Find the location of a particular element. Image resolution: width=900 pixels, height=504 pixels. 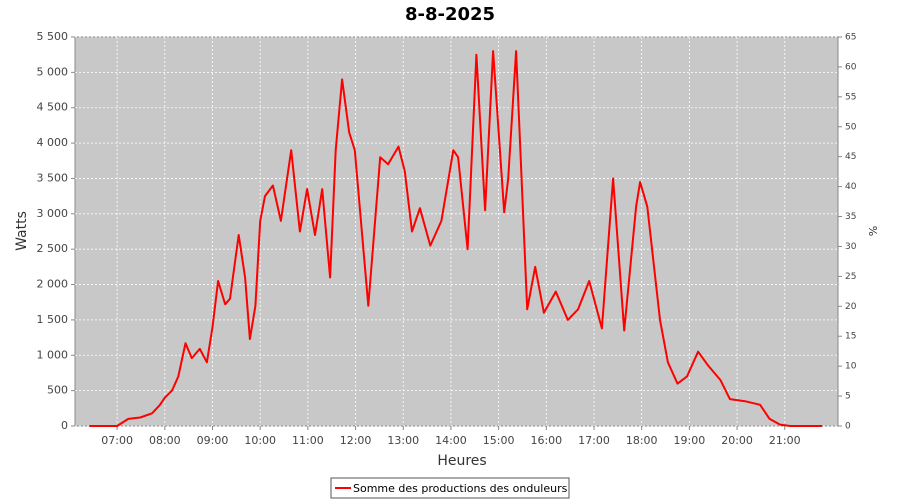

x-axis-label: Heures is located at coordinates (461, 461).